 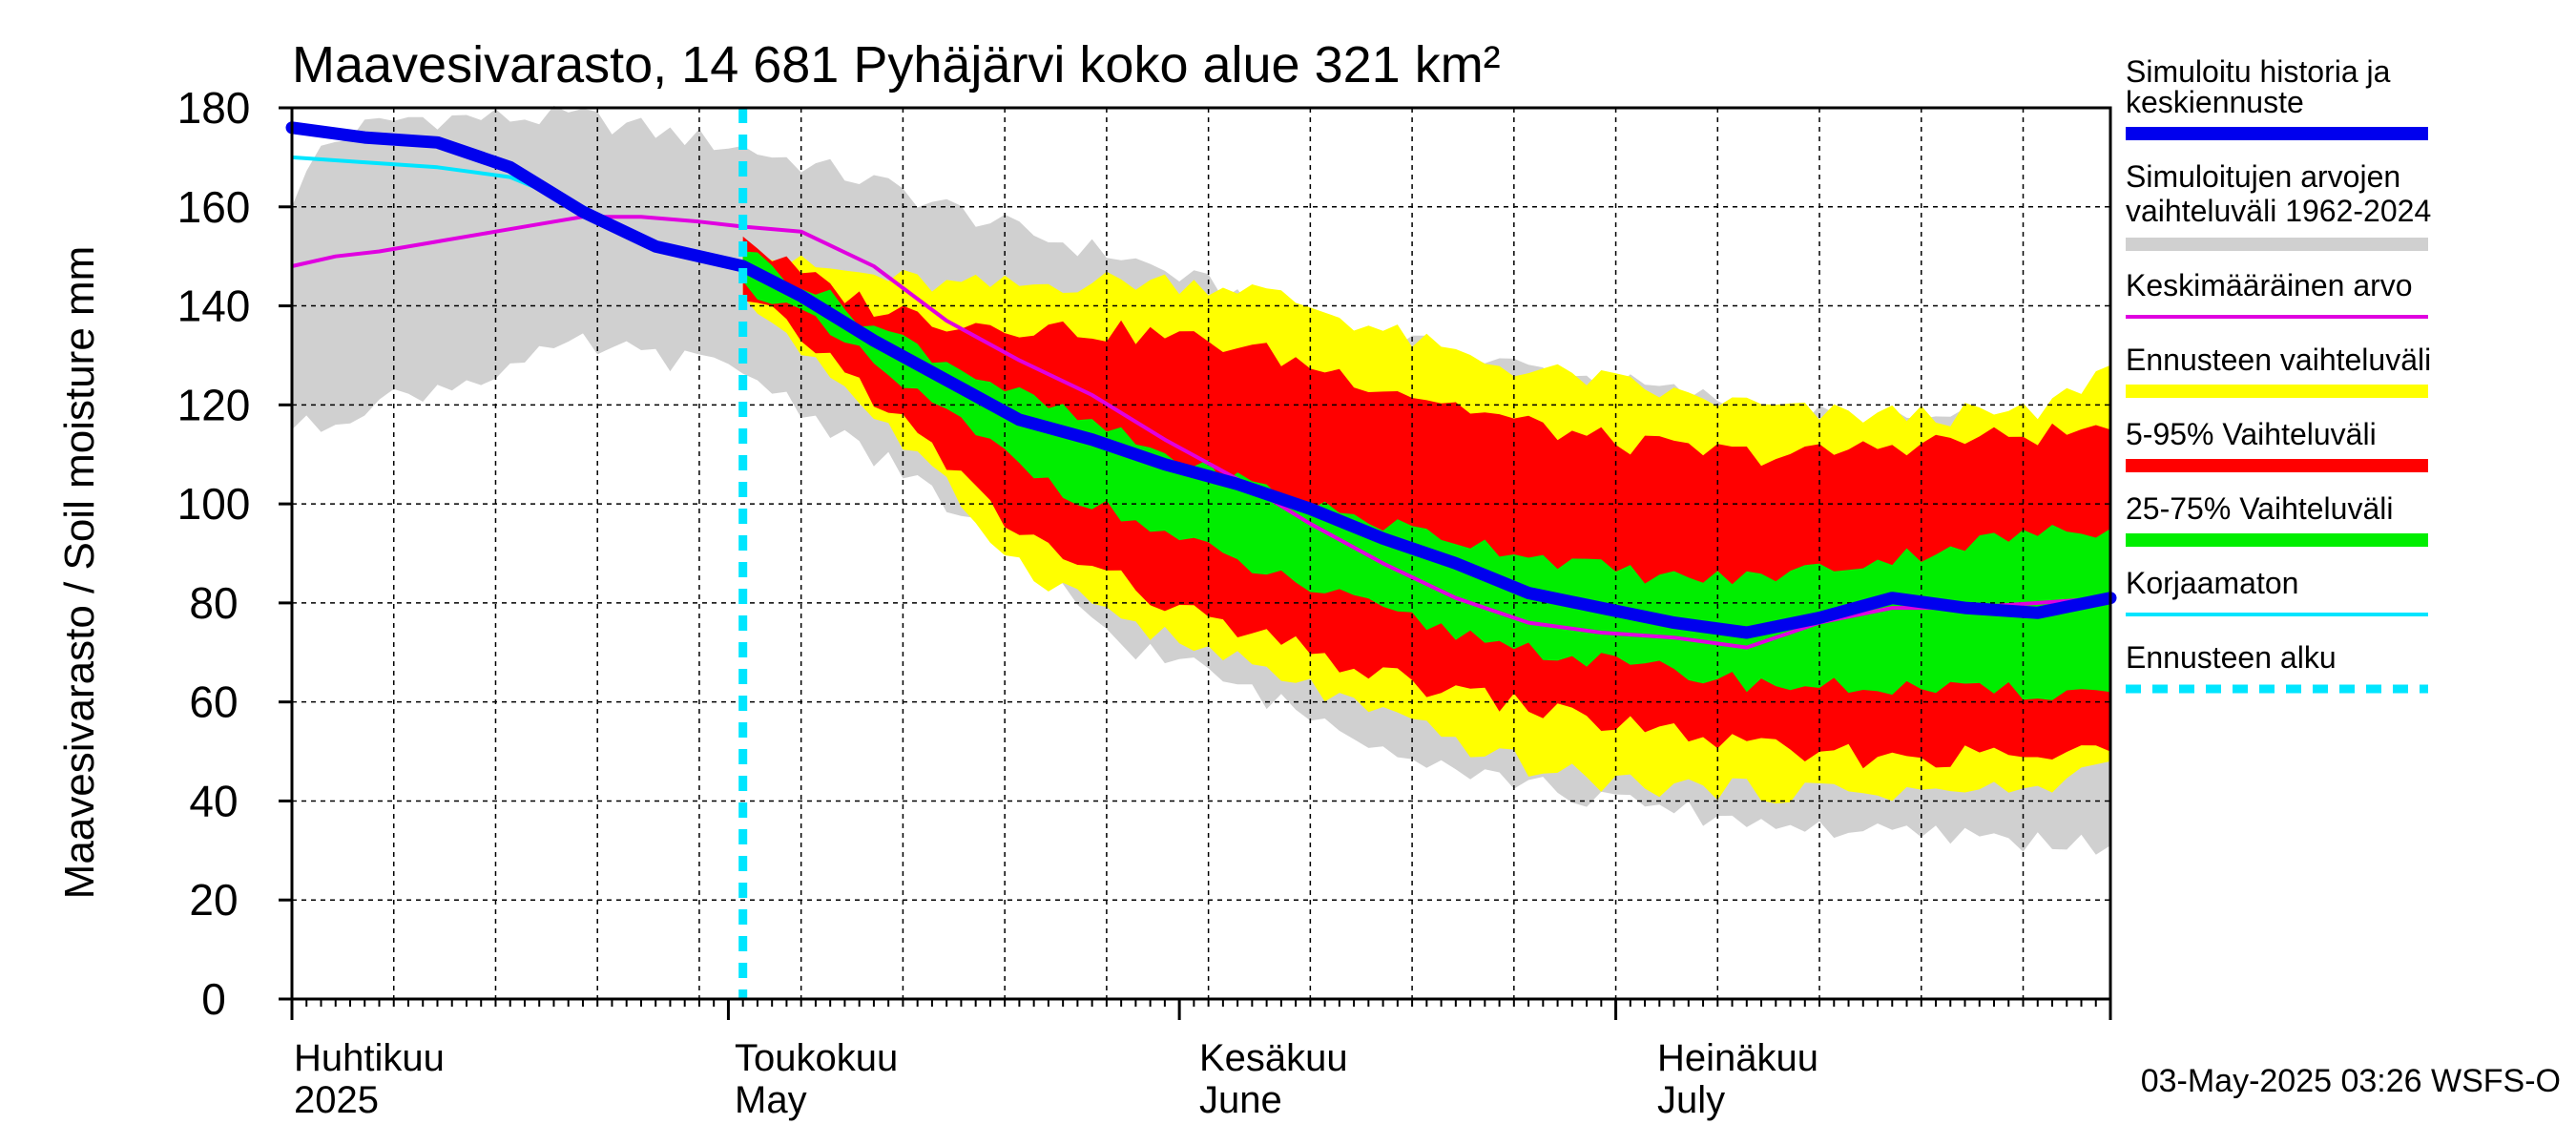 What do you see at coordinates (79, 573) in the screenshot?
I see `y-axis-label: Maavesivarasto / Soil moisture mm` at bounding box center [79, 573].